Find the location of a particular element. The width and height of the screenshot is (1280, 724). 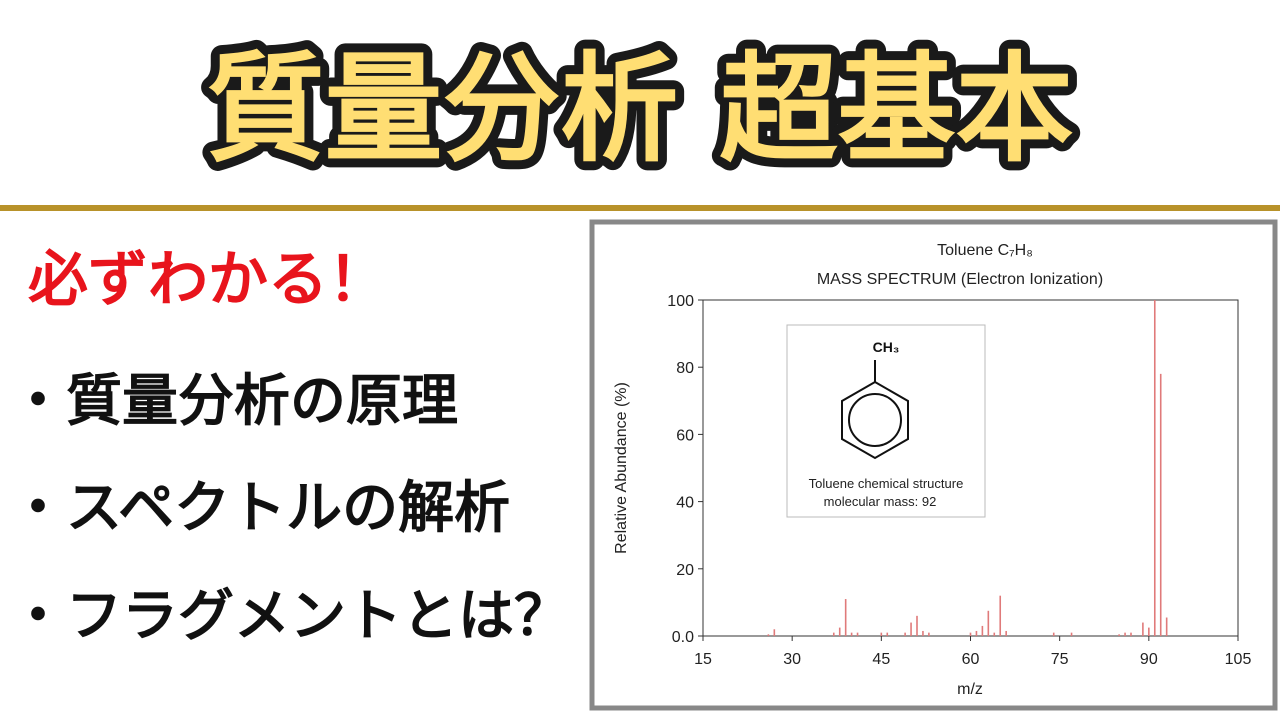

x-tick-label: 90 is located at coordinates (1149, 659).